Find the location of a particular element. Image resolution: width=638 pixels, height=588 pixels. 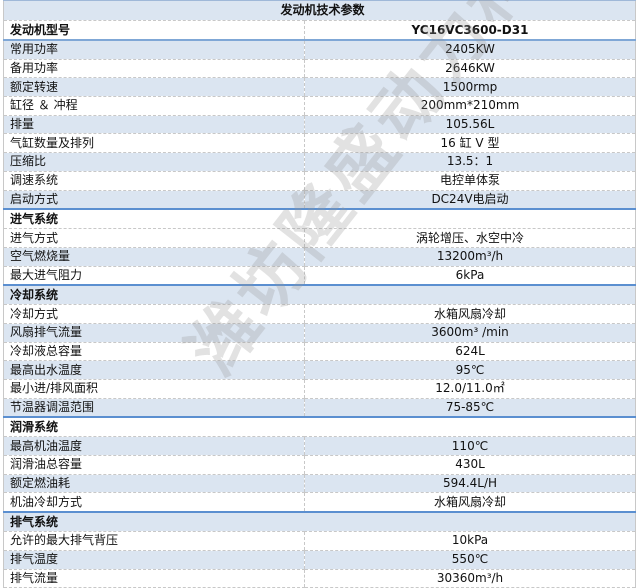

param-label: 气缸数量及排列 is located at coordinates (154, 143).